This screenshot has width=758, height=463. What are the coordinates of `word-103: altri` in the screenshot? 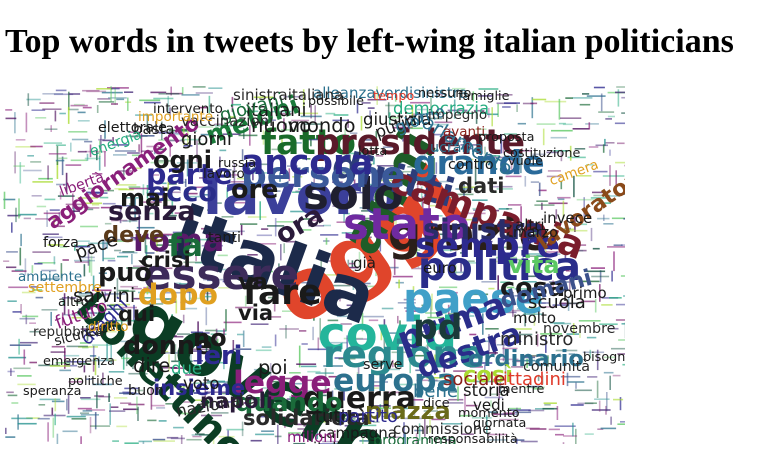 It's located at (530, 225).